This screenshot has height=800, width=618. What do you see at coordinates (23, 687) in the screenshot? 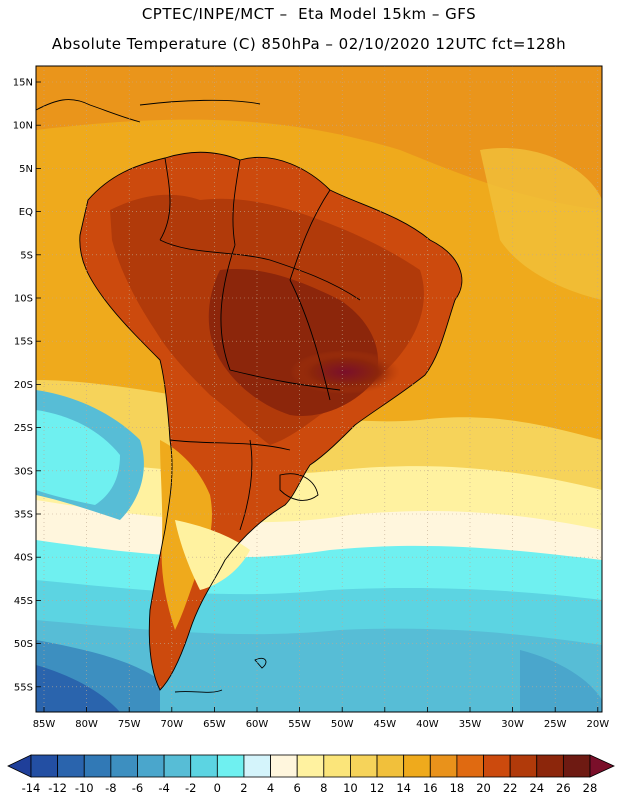
I see `lat-tick-label: 55S` at bounding box center [23, 687].